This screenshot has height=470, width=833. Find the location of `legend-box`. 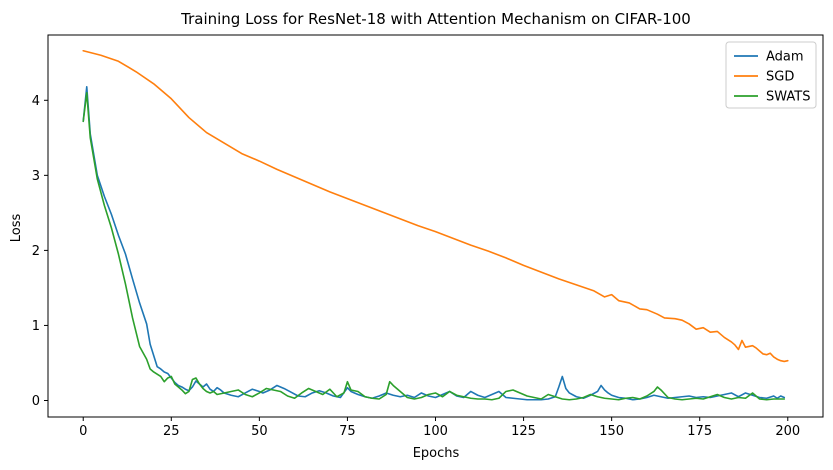

legend-box is located at coordinates (771, 75).